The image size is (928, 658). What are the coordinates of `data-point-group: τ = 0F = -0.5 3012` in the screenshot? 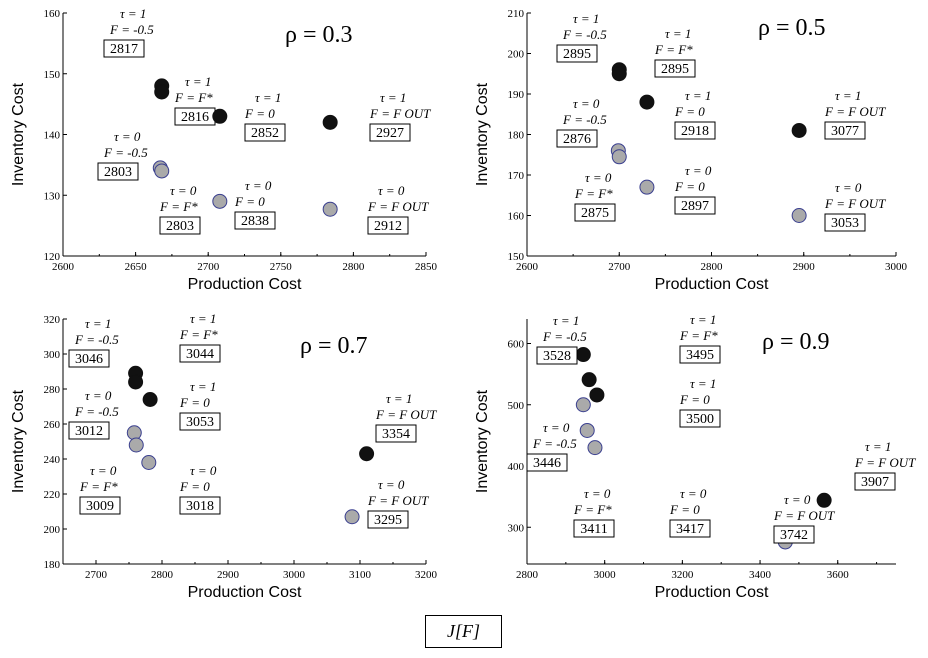 It's located at (105, 414).